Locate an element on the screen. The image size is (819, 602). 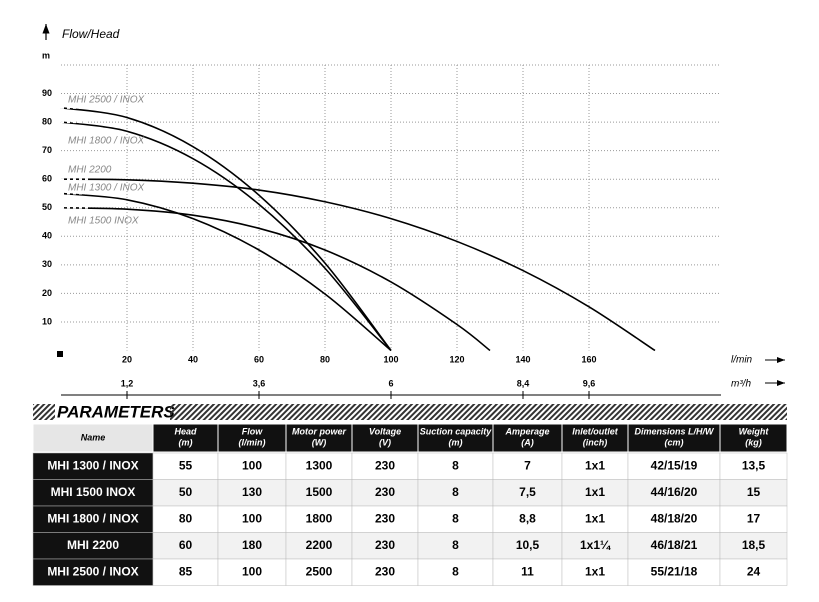
x-unit: l/min is located at coordinates (742, 360).